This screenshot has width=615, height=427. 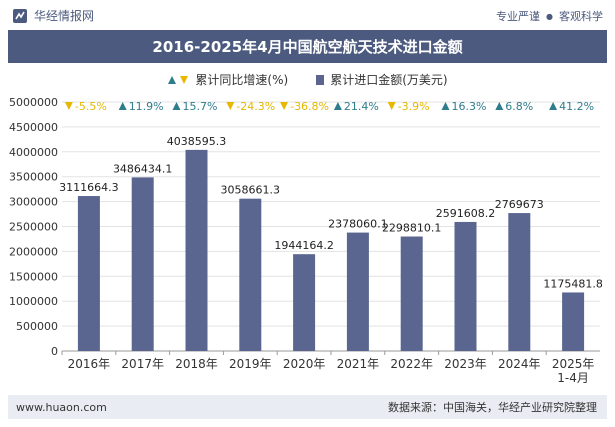 I want to click on x-category-label: 2020年, so click(x=304, y=364).